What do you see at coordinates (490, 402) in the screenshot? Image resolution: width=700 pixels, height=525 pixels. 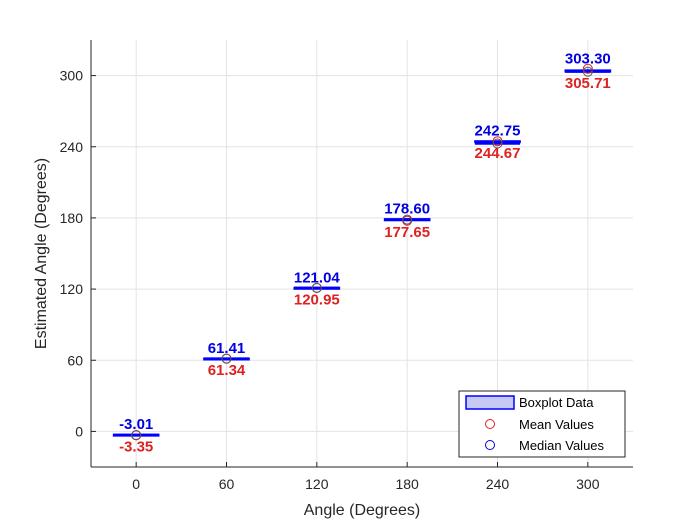 I see `legend-swatch-boxplot` at bounding box center [490, 402].